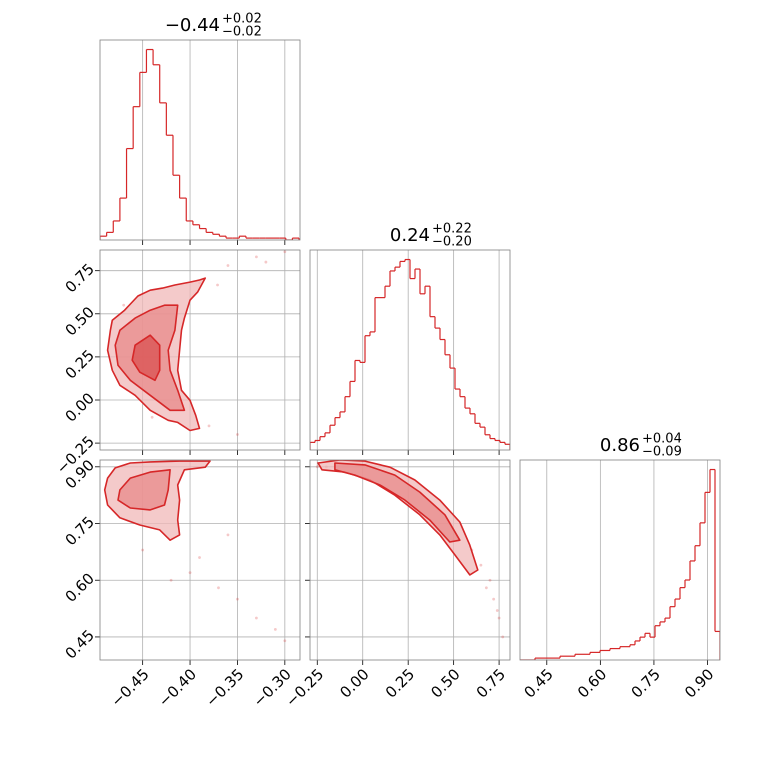 The height and width of the screenshot is (760, 760). I want to click on panel: −0.250.000.250.500.75, so click(177, 363).